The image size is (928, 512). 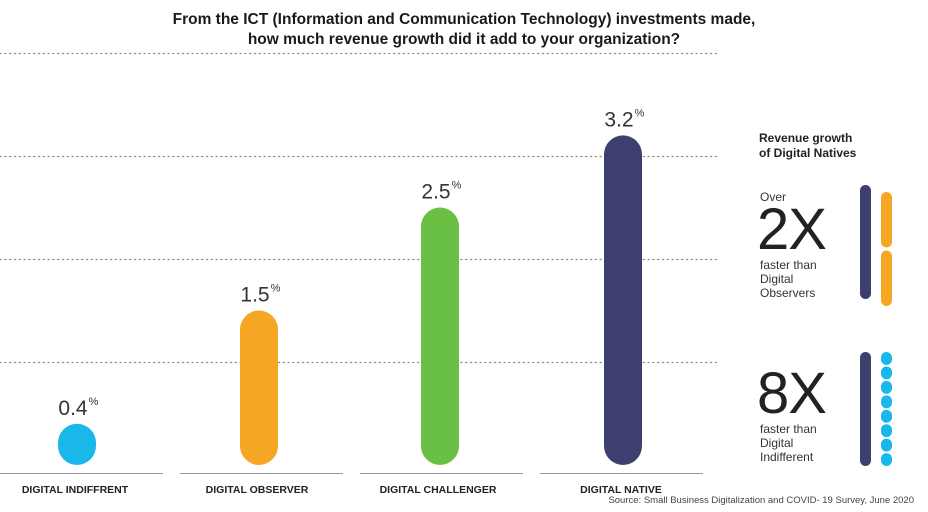 What do you see at coordinates (792, 393) in the screenshot?
I see `multiplier-8x: 8X` at bounding box center [792, 393].